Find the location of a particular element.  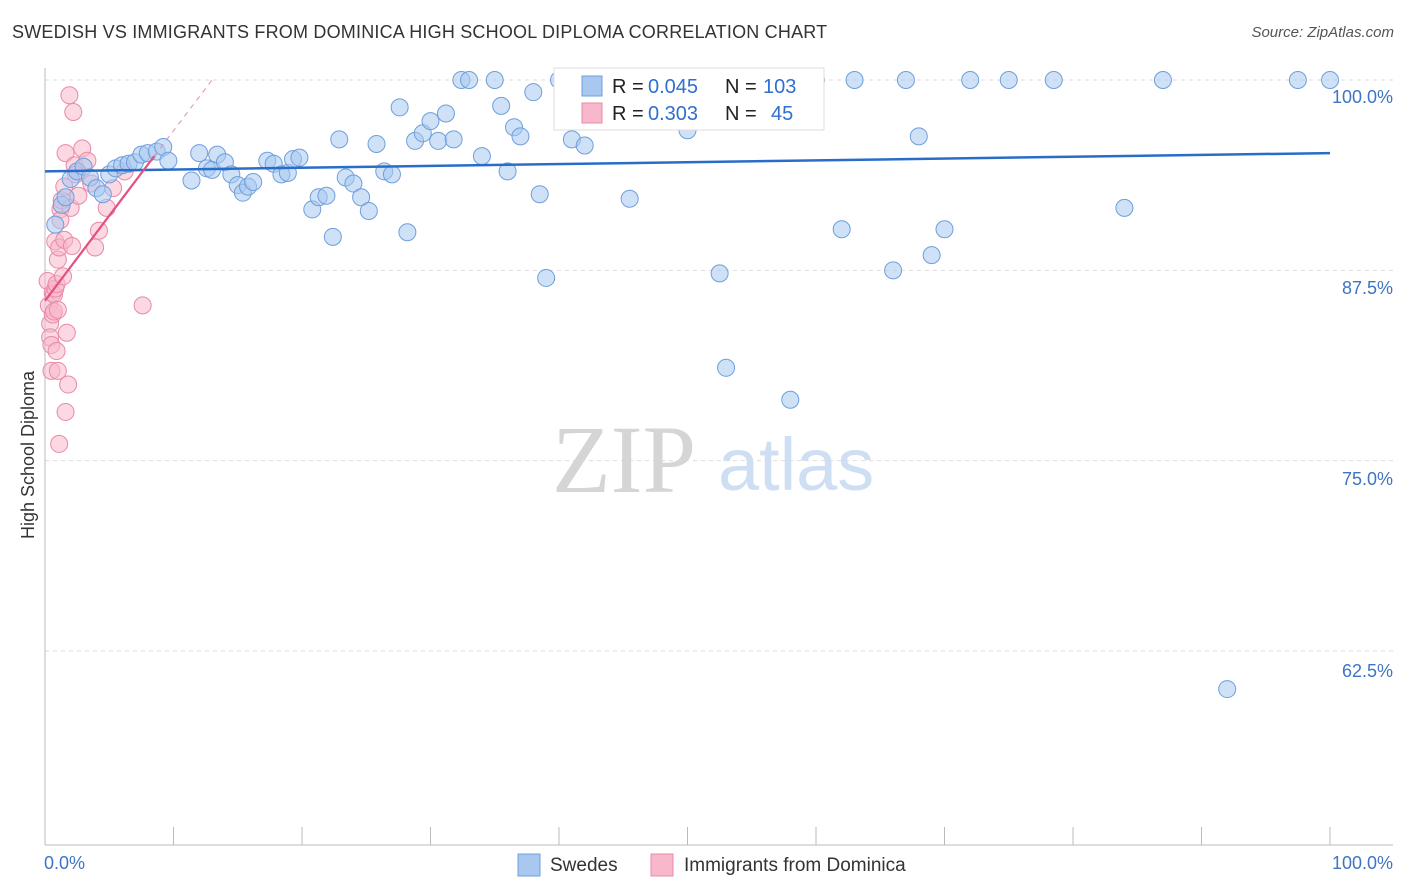

y-tick-label-62-5: 62.5% is located at coordinates (1367, 671).